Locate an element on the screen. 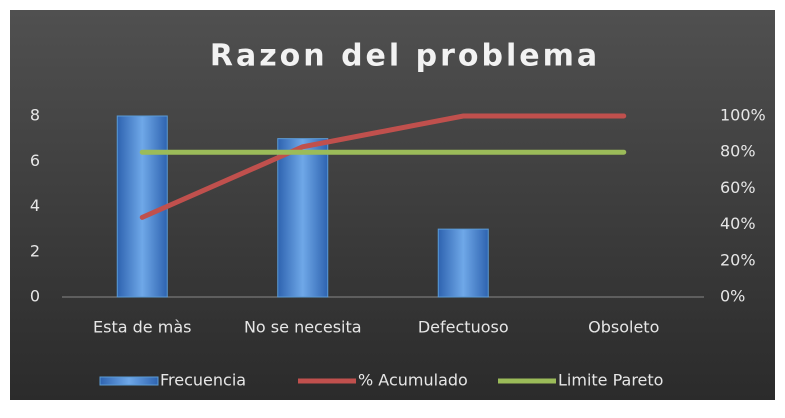 This screenshot has height=418, width=785. y-tick-label: 6 is located at coordinates (35, 160).